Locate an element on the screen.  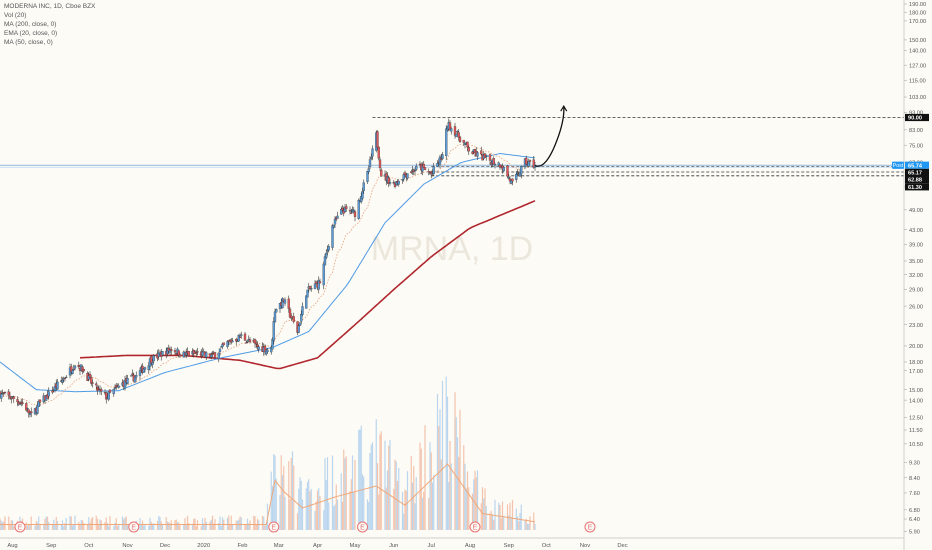
indicator-ma200: MA (200, close, 0) is located at coordinates (30, 24).